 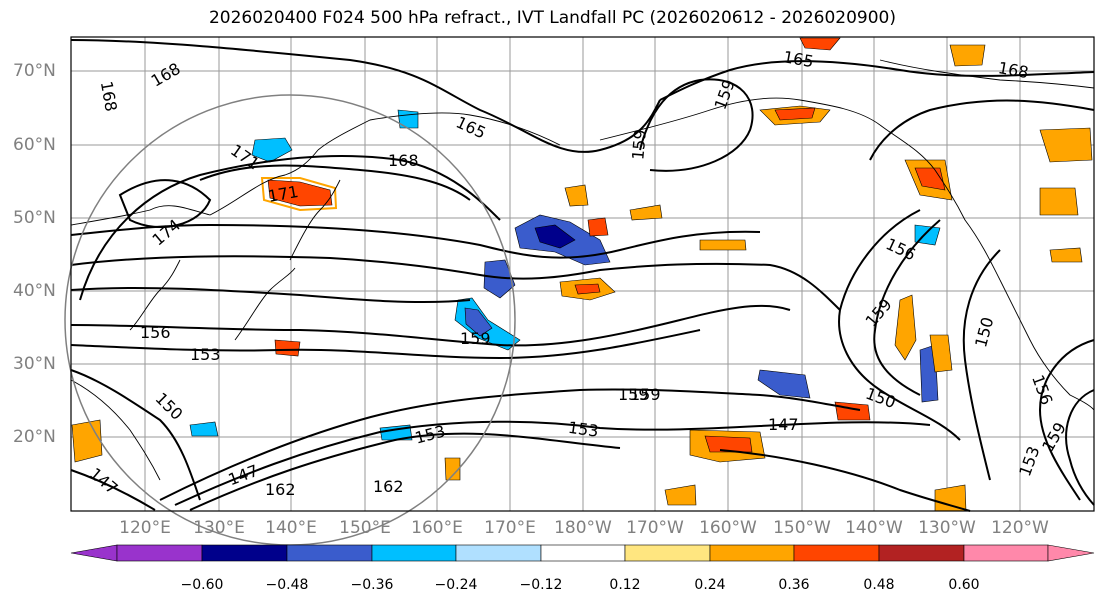 I want to click on lon-label: 150°E, so click(x=365, y=528).